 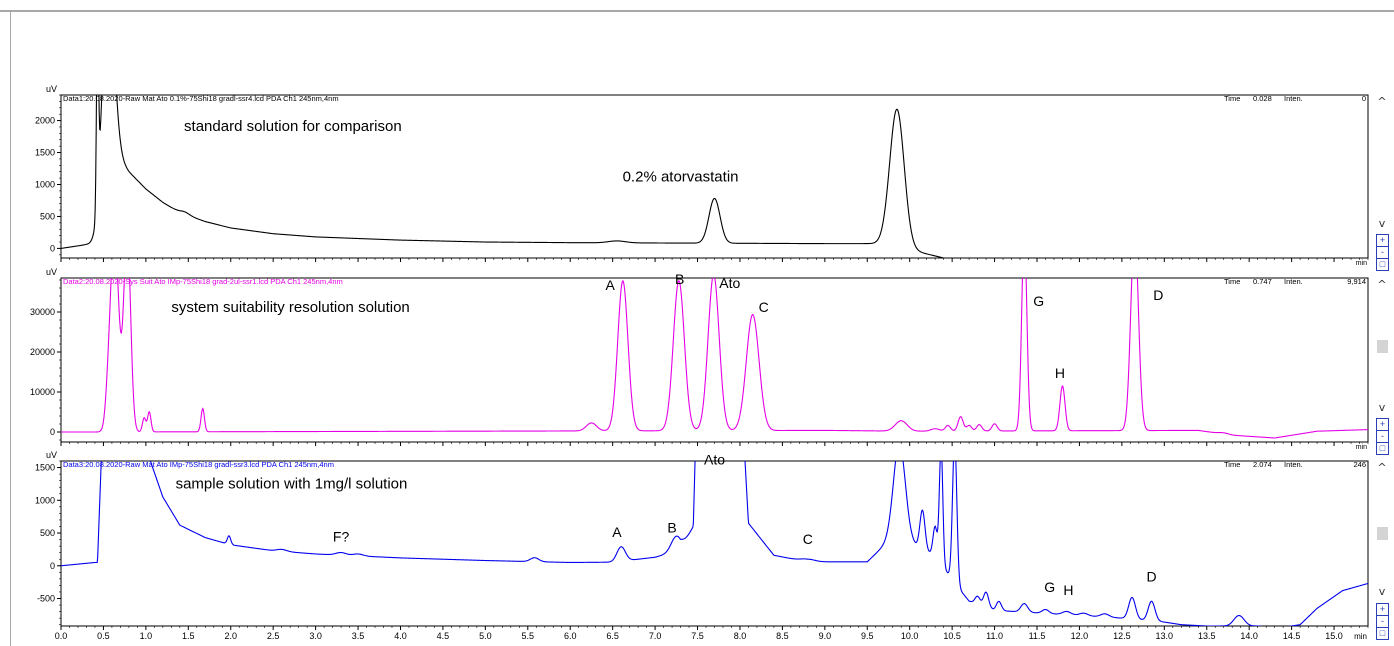 What do you see at coordinates (952, 636) in the screenshot?
I see `panel3-xtick-label: 10.5` at bounding box center [952, 636].